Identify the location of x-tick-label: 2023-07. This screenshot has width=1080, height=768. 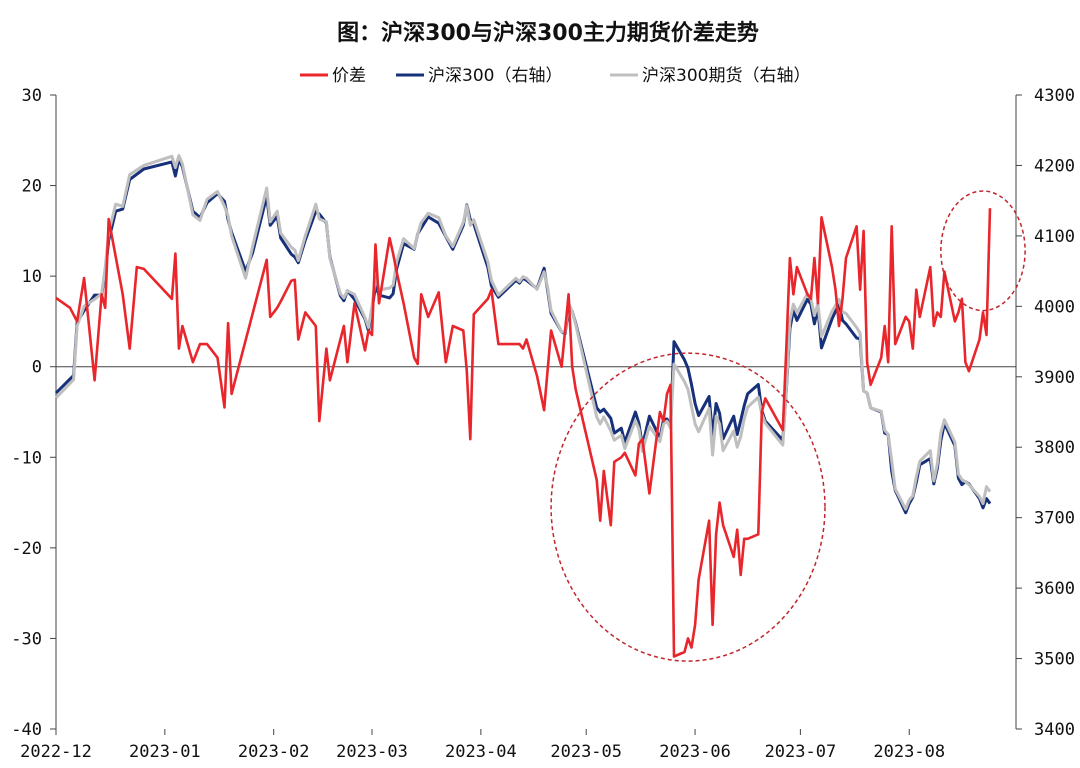
(801, 752).